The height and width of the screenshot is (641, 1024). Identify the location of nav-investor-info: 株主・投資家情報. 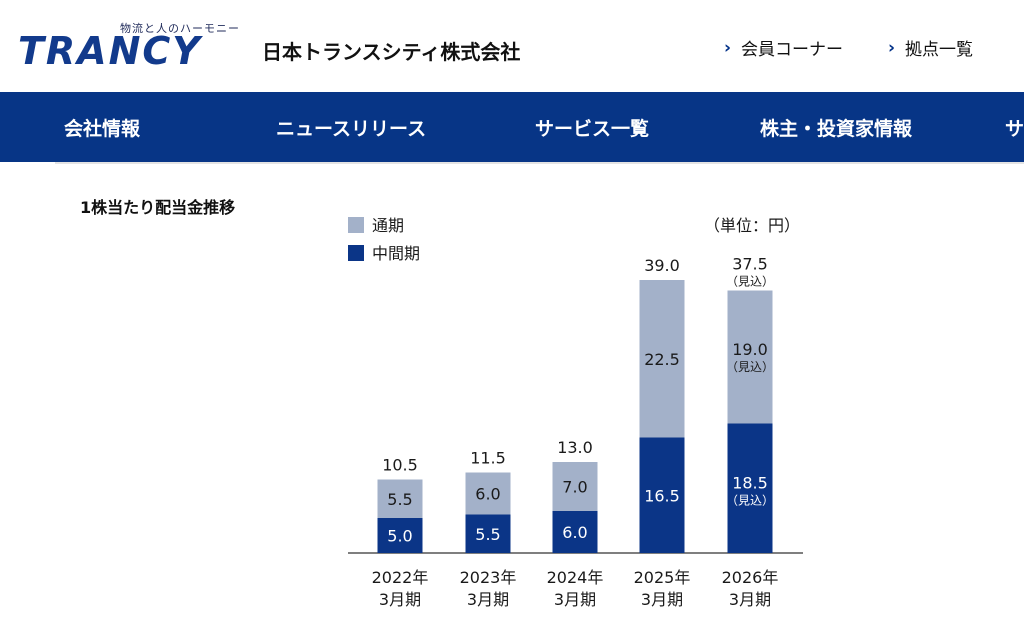
(836, 129).